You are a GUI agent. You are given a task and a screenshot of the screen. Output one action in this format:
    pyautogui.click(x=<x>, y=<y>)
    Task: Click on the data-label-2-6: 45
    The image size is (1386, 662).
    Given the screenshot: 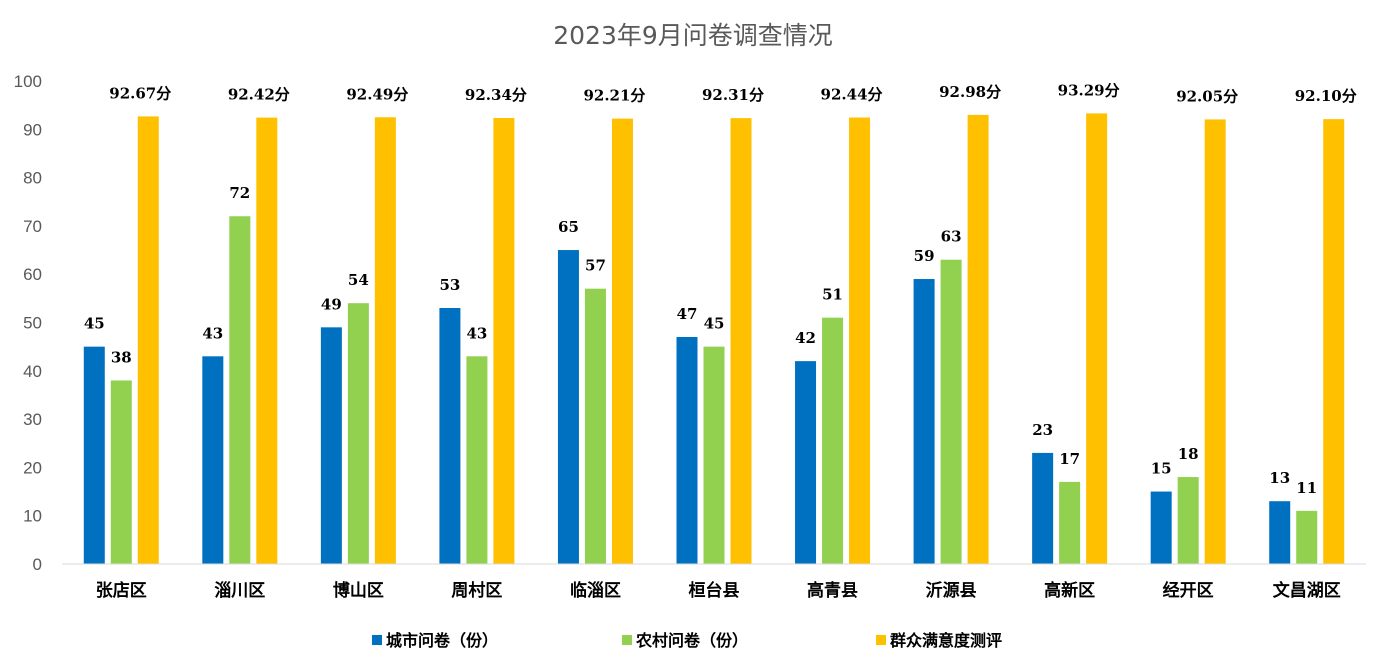 What is the action you would take?
    pyautogui.click(x=714, y=324)
    